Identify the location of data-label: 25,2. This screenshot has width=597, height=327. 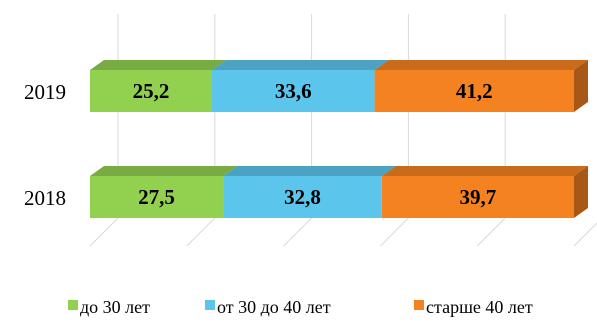
(151, 91).